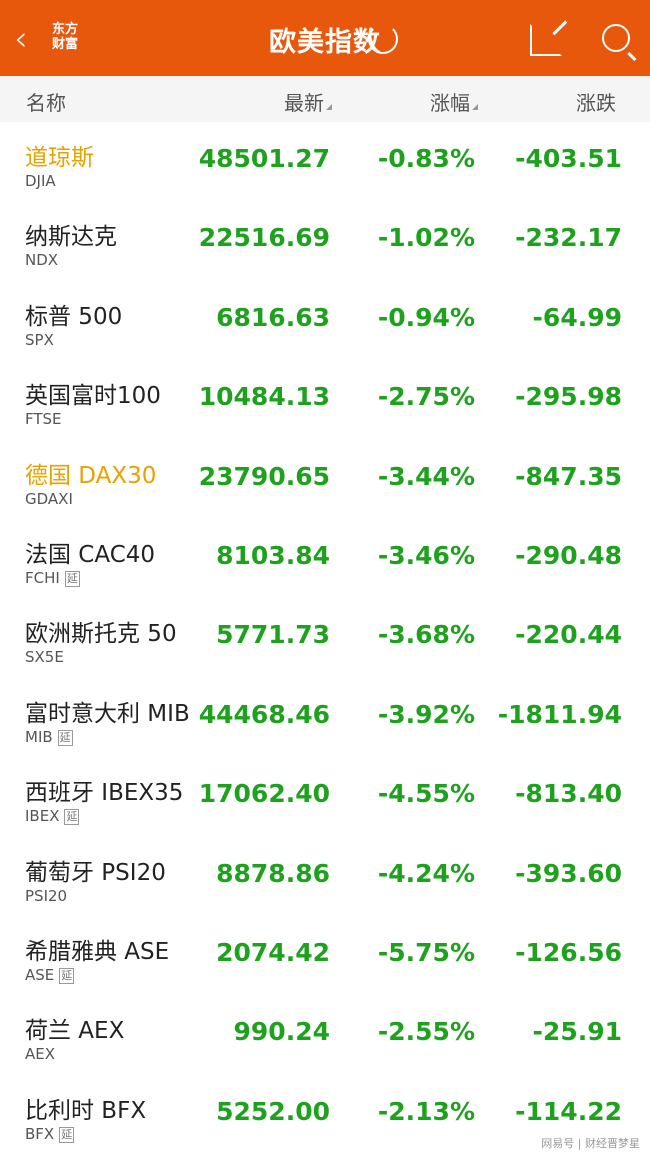 This screenshot has width=650, height=1157. Describe the element at coordinates (104, 793) in the screenshot. I see `index-name: 西班牙 IBEX35` at that location.